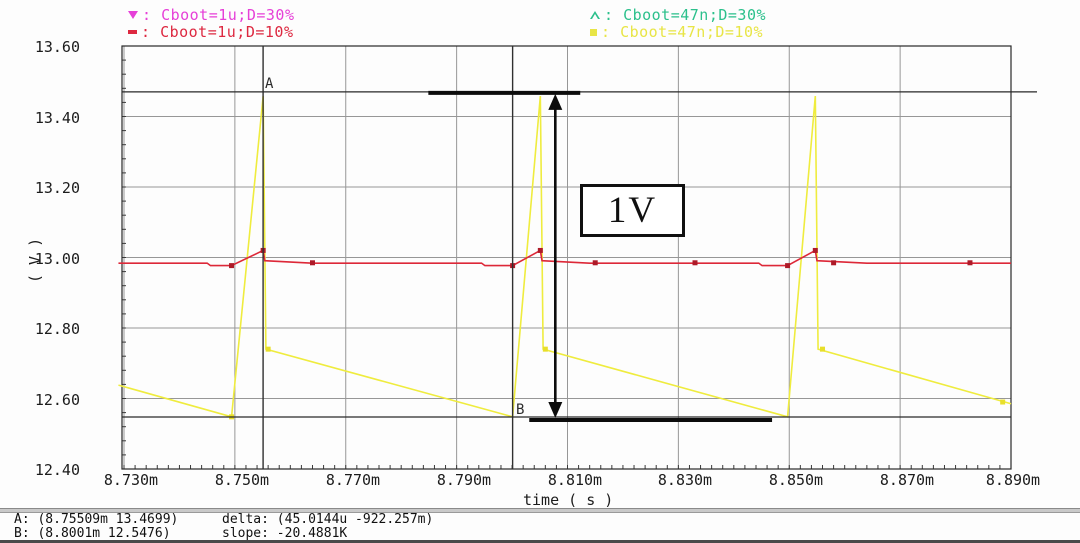  What do you see at coordinates (540, 541) in the screenshot?
I see `window-bottom-edge` at bounding box center [540, 541].